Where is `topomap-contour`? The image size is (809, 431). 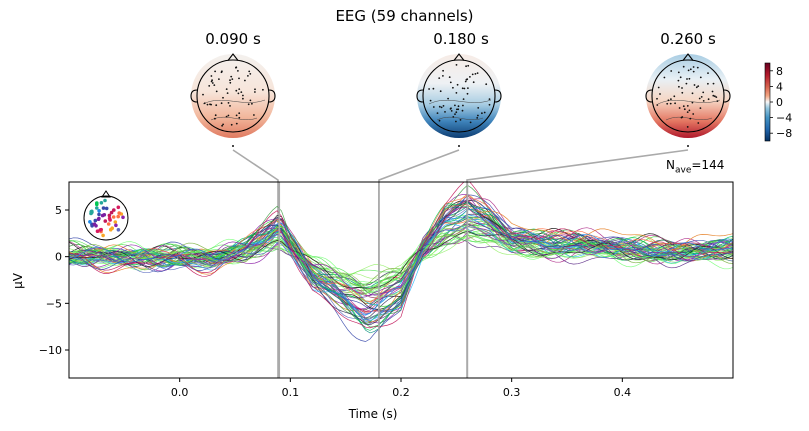
topomap-contour is located at coordinates (689, 118).